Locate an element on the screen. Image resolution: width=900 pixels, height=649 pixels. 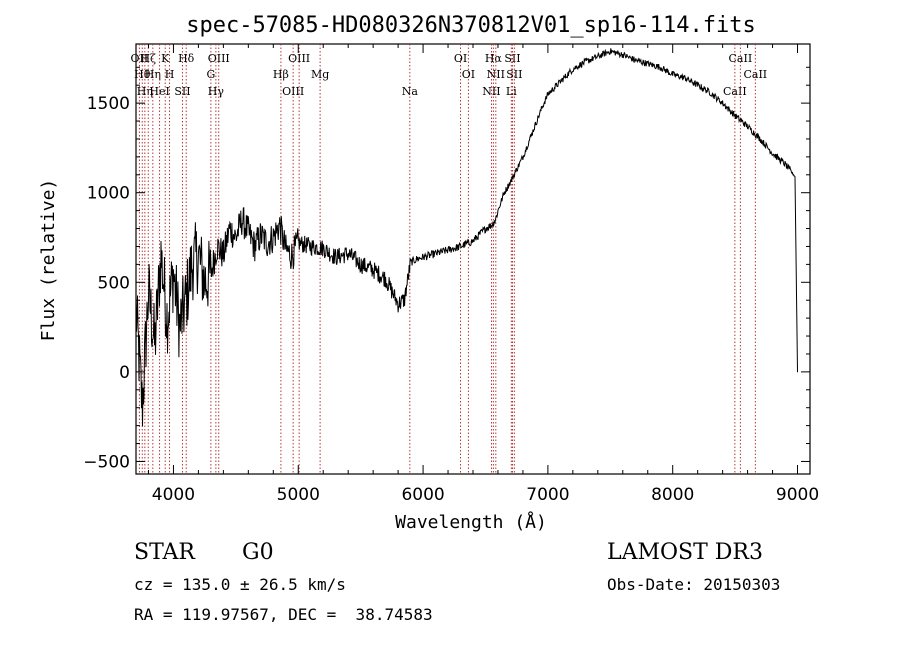
x-tick-label: 8000 is located at coordinates (672, 495).